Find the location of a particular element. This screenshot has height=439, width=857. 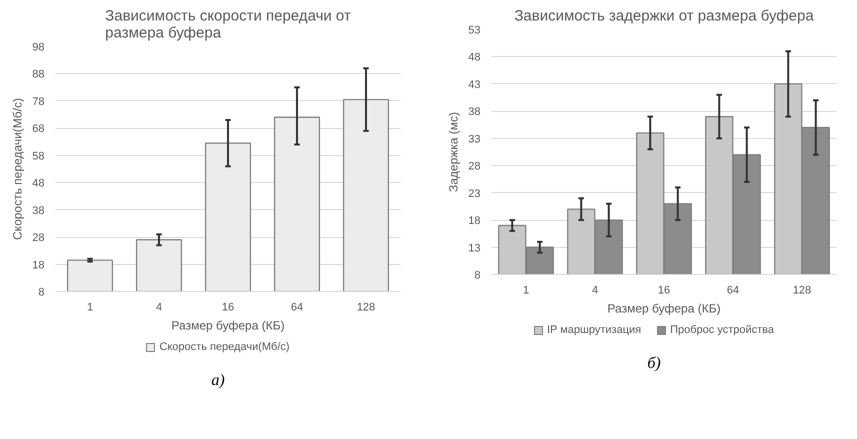

y-tick-label: 78 is located at coordinates (38, 102).